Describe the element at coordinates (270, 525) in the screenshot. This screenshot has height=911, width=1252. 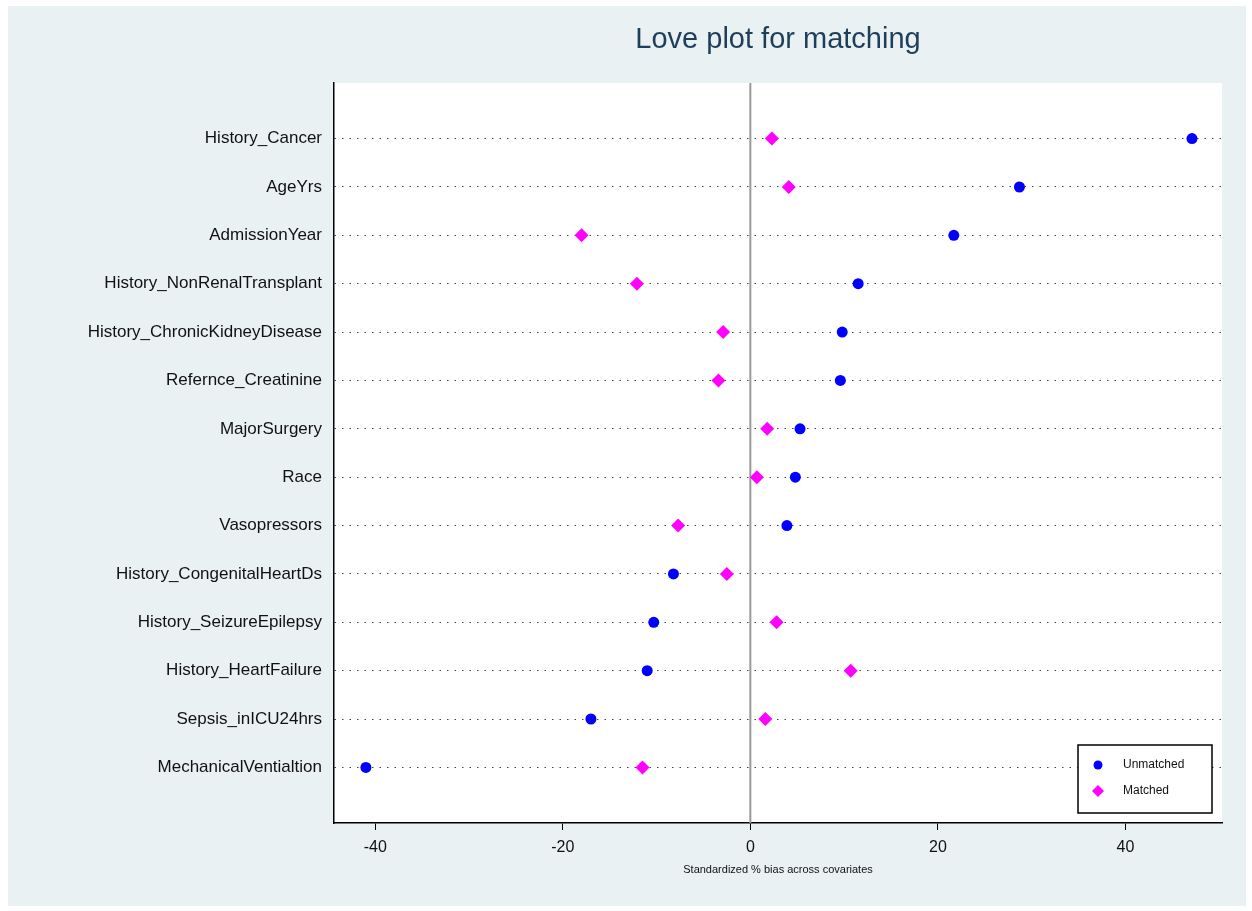
I see `y-tick-label: Vasopressors` at that location.